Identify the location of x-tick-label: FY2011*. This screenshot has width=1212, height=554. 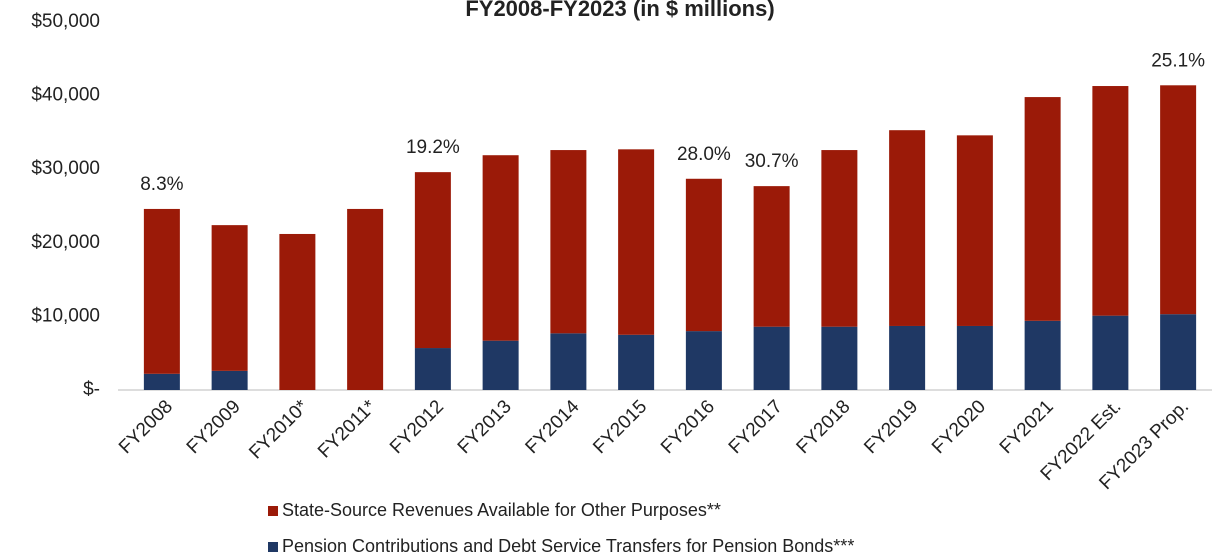
(347, 429).